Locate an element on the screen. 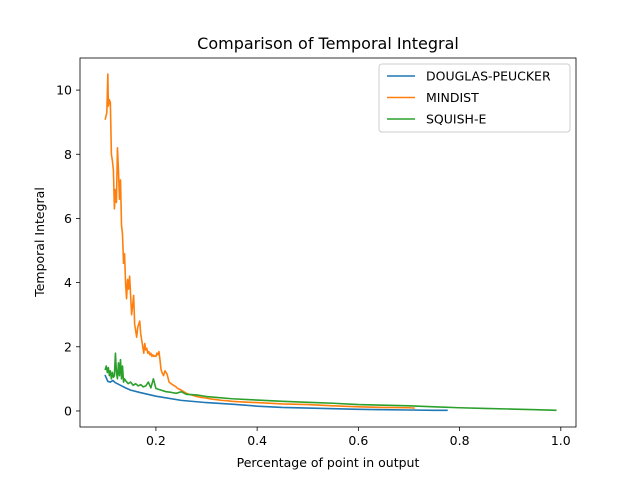 The height and width of the screenshot is (480, 640). legend: DOUGLAS-PEUCKER MINDIST SQUISH-E is located at coordinates (474, 98).